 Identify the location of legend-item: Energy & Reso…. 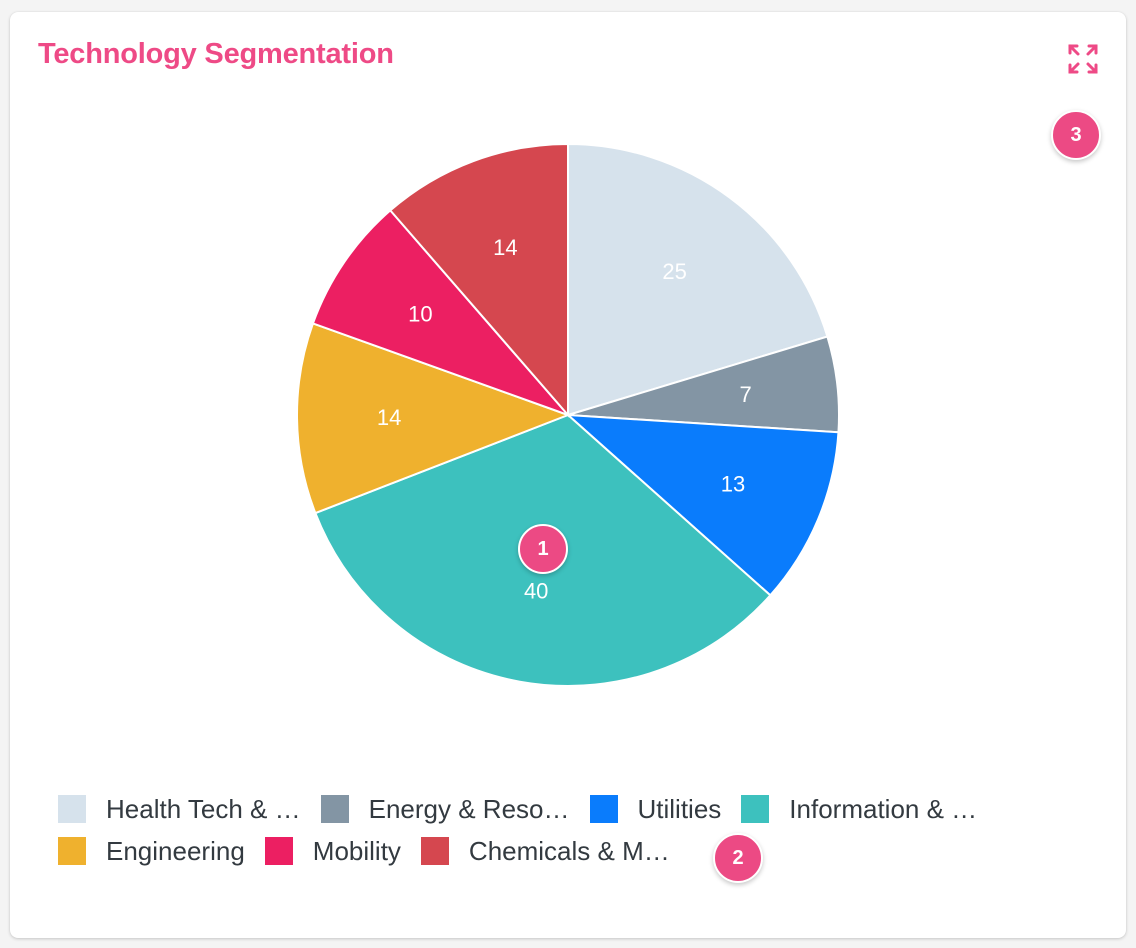
(445, 809).